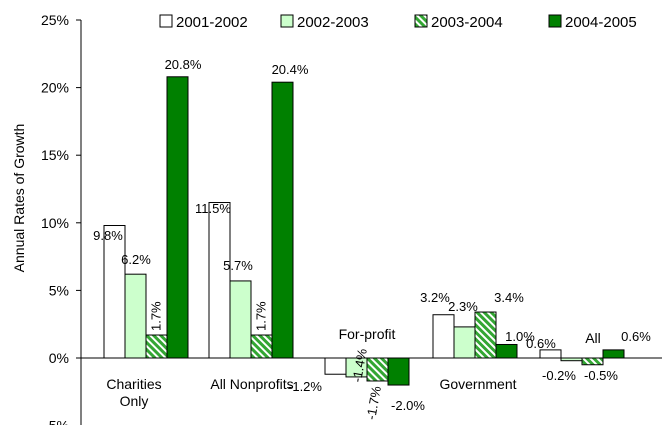 The height and width of the screenshot is (425, 662). I want to click on bar-2003-2004-charities-only, so click(156, 346).